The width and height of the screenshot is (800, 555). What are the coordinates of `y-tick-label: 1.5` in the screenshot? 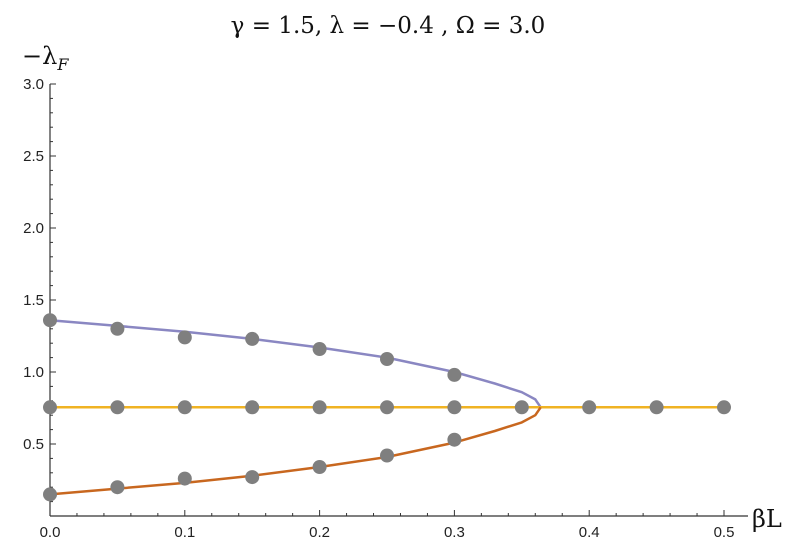 It's located at (33, 300).